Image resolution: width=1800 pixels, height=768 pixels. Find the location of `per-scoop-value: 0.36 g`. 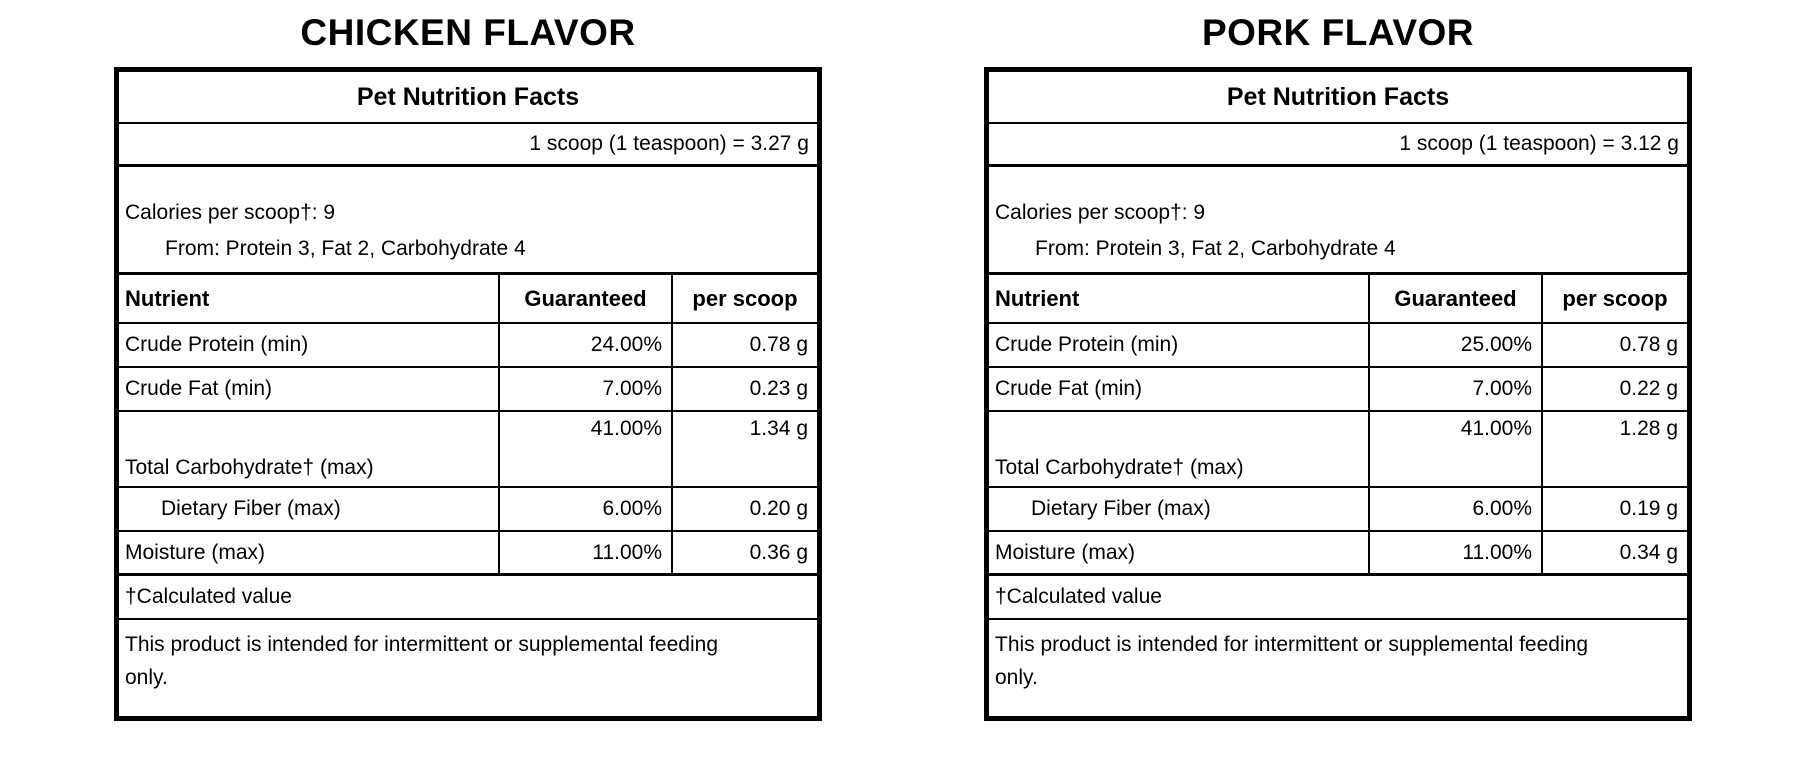

per-scoop-value: 0.36 g is located at coordinates (744, 552).